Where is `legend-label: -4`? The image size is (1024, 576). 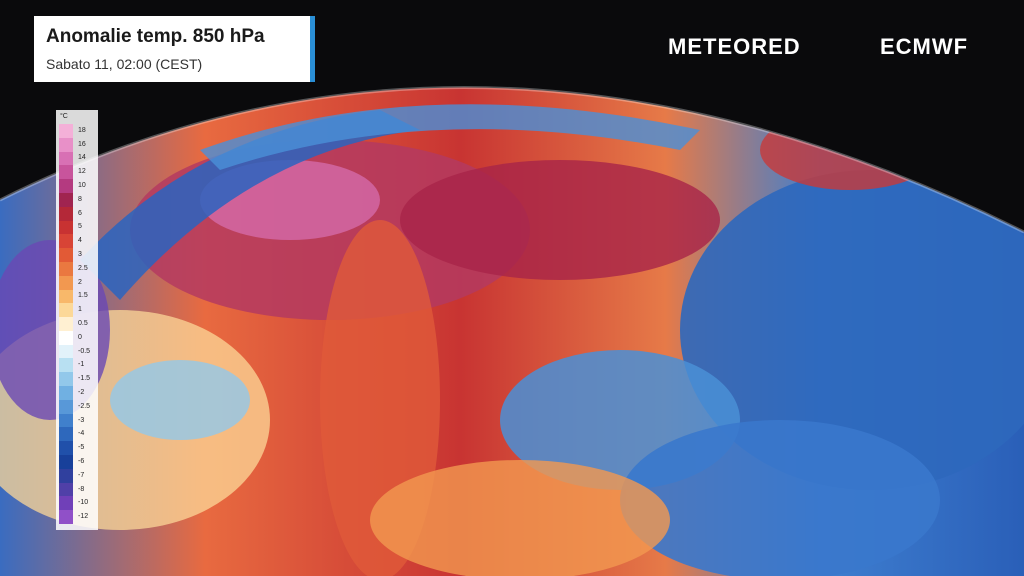
legend-label: -4 is located at coordinates (81, 434).